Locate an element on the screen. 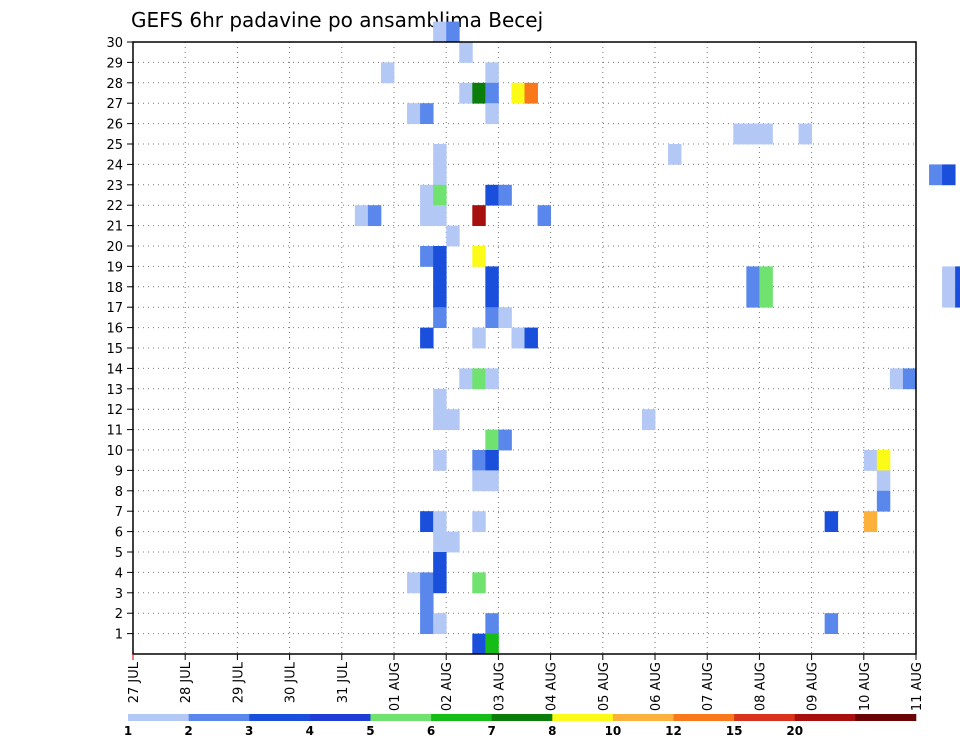 The height and width of the screenshot is (742, 960). y-tick-label: 10 is located at coordinates (114, 451).